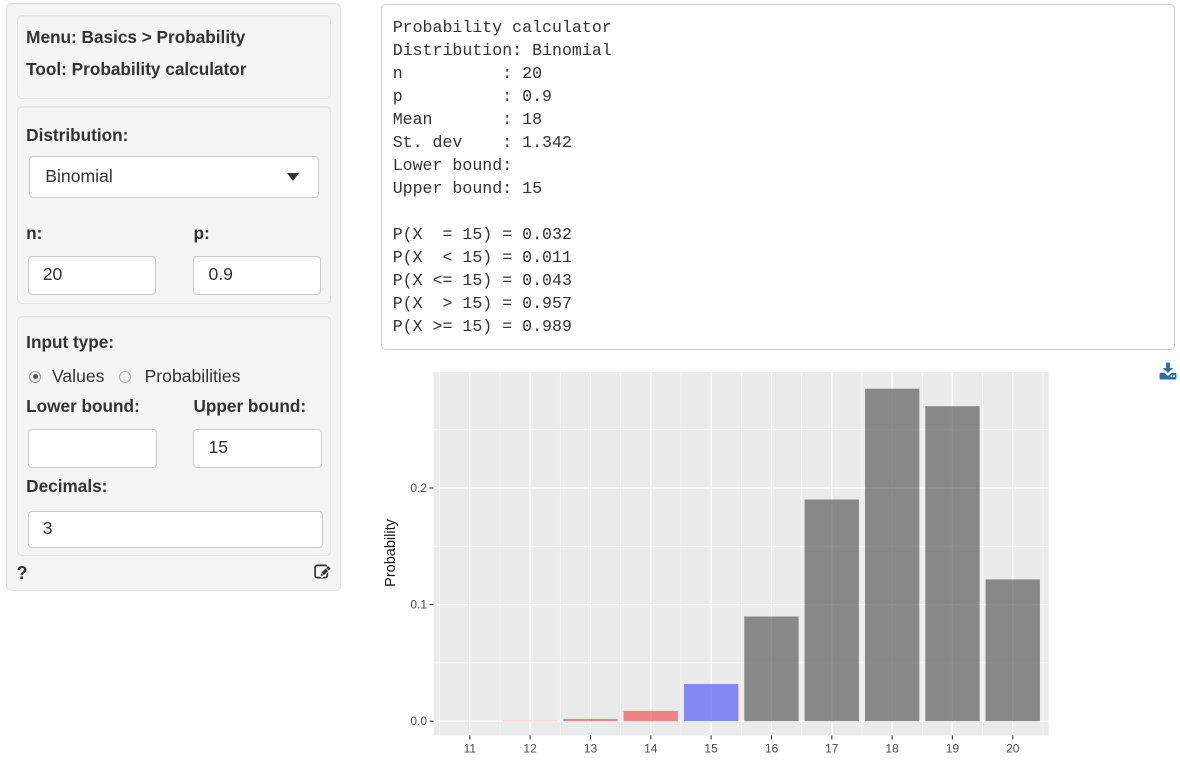 The height and width of the screenshot is (763, 1180). Describe the element at coordinates (418, 488) in the screenshot. I see `svg-text: 0.2` at that location.